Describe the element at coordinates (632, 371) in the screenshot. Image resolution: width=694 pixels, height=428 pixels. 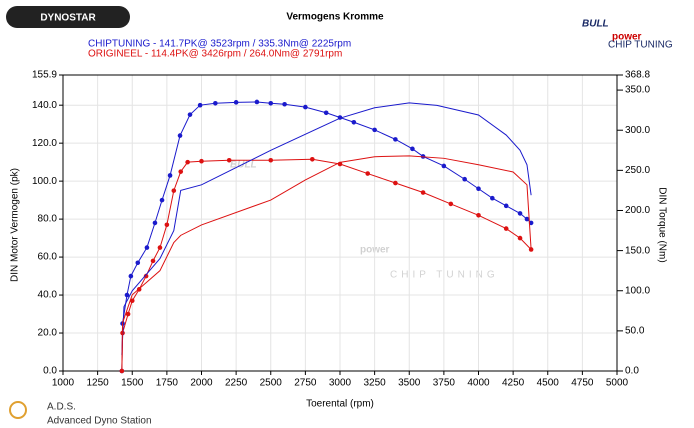
I see `y2-tick-label: 0.0` at that location.